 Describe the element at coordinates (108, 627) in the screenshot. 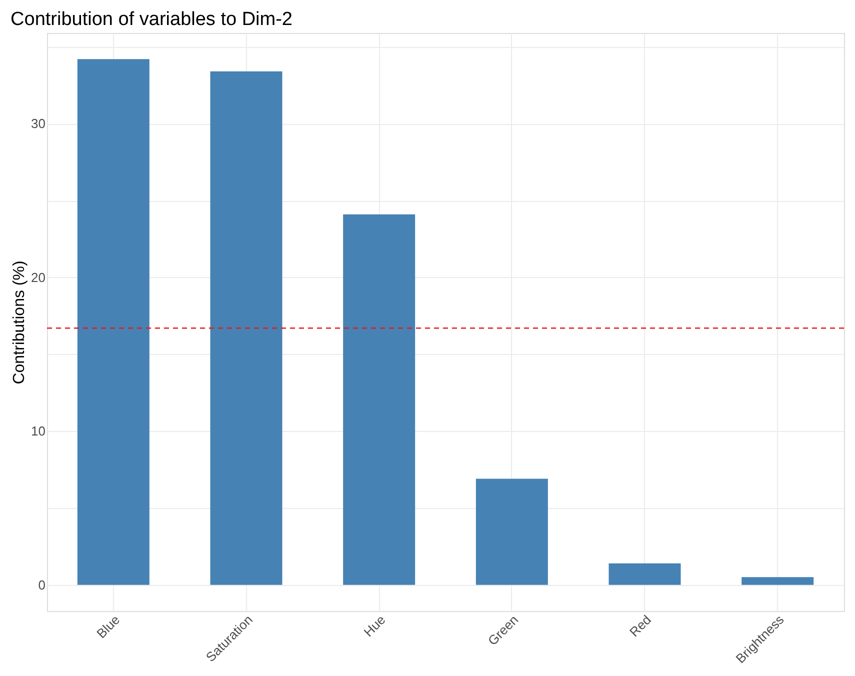

I see `x-tick-label: Blue` at that location.